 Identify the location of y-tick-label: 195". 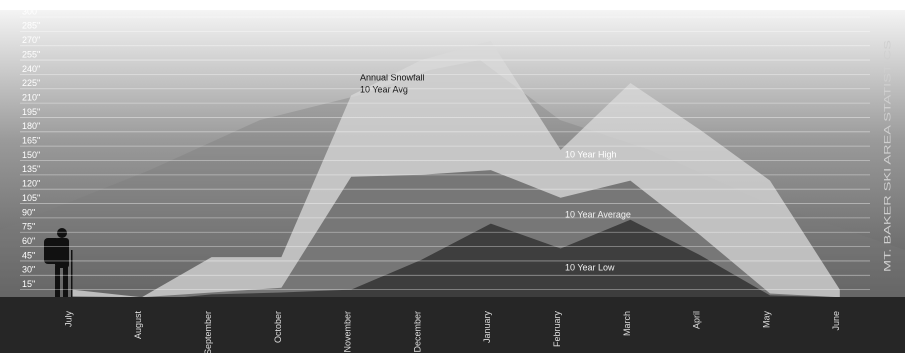
(31, 112).